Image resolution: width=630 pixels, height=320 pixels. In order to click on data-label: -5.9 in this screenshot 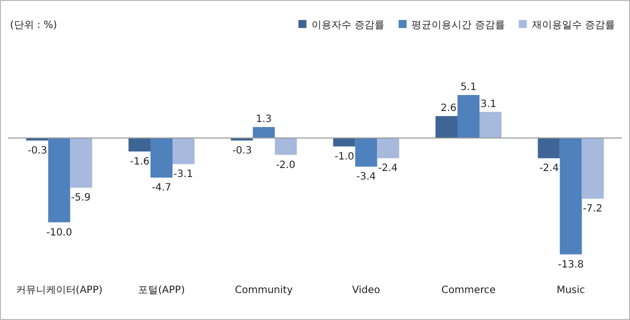, I will do `click(81, 198)`.